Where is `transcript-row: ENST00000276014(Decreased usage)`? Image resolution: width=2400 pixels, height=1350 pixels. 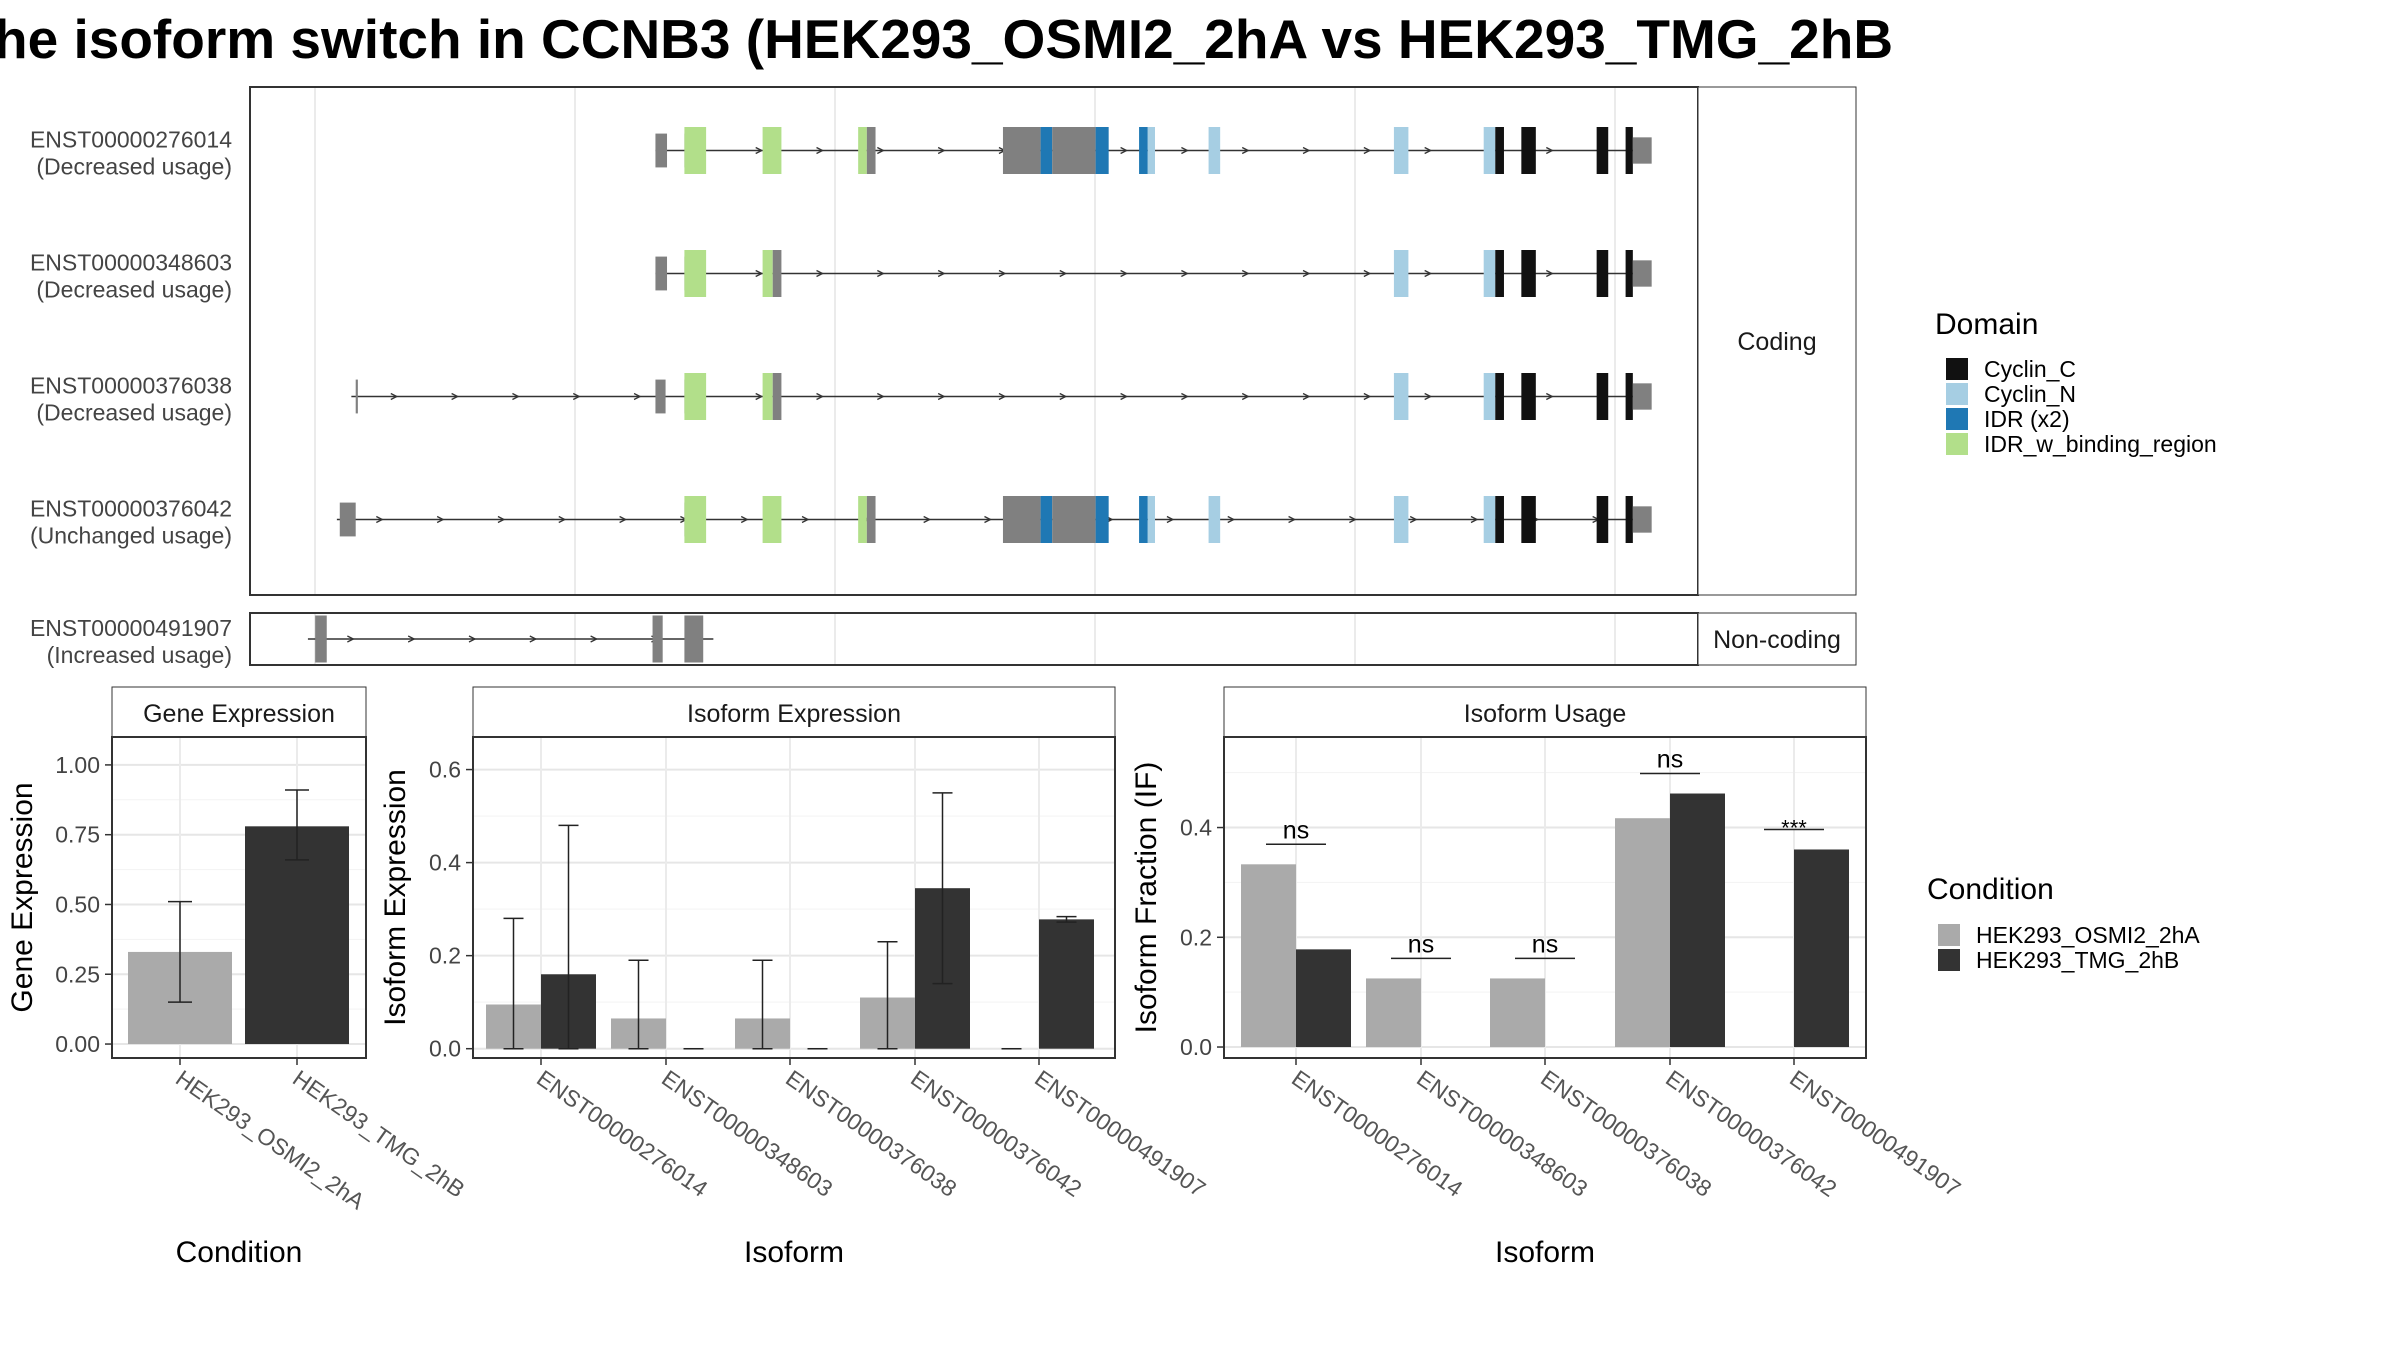
transcript-row: ENST00000276014(Decreased usage) is located at coordinates (841, 153).